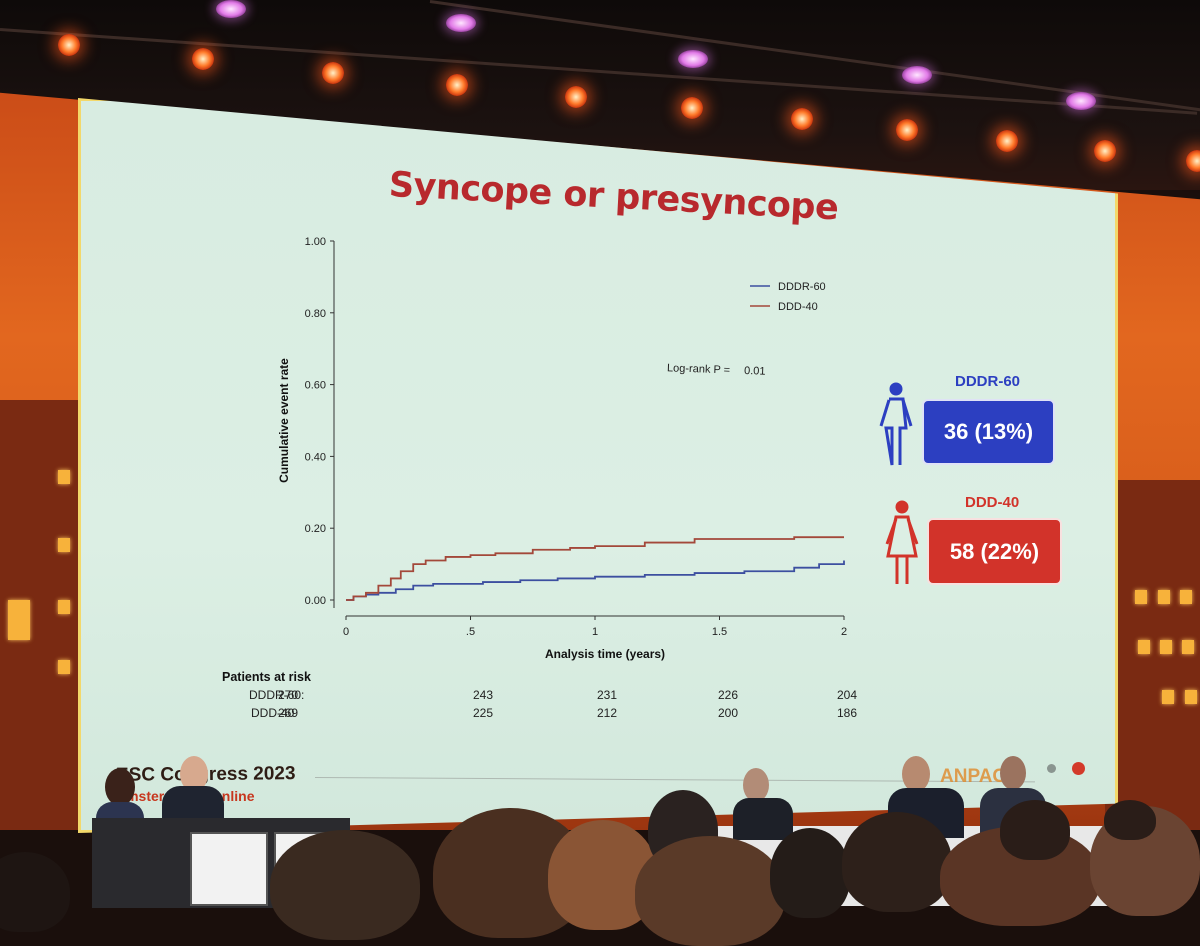  What do you see at coordinates (847, 695) in the screenshot?
I see `risk-cell: 204` at bounding box center [847, 695].